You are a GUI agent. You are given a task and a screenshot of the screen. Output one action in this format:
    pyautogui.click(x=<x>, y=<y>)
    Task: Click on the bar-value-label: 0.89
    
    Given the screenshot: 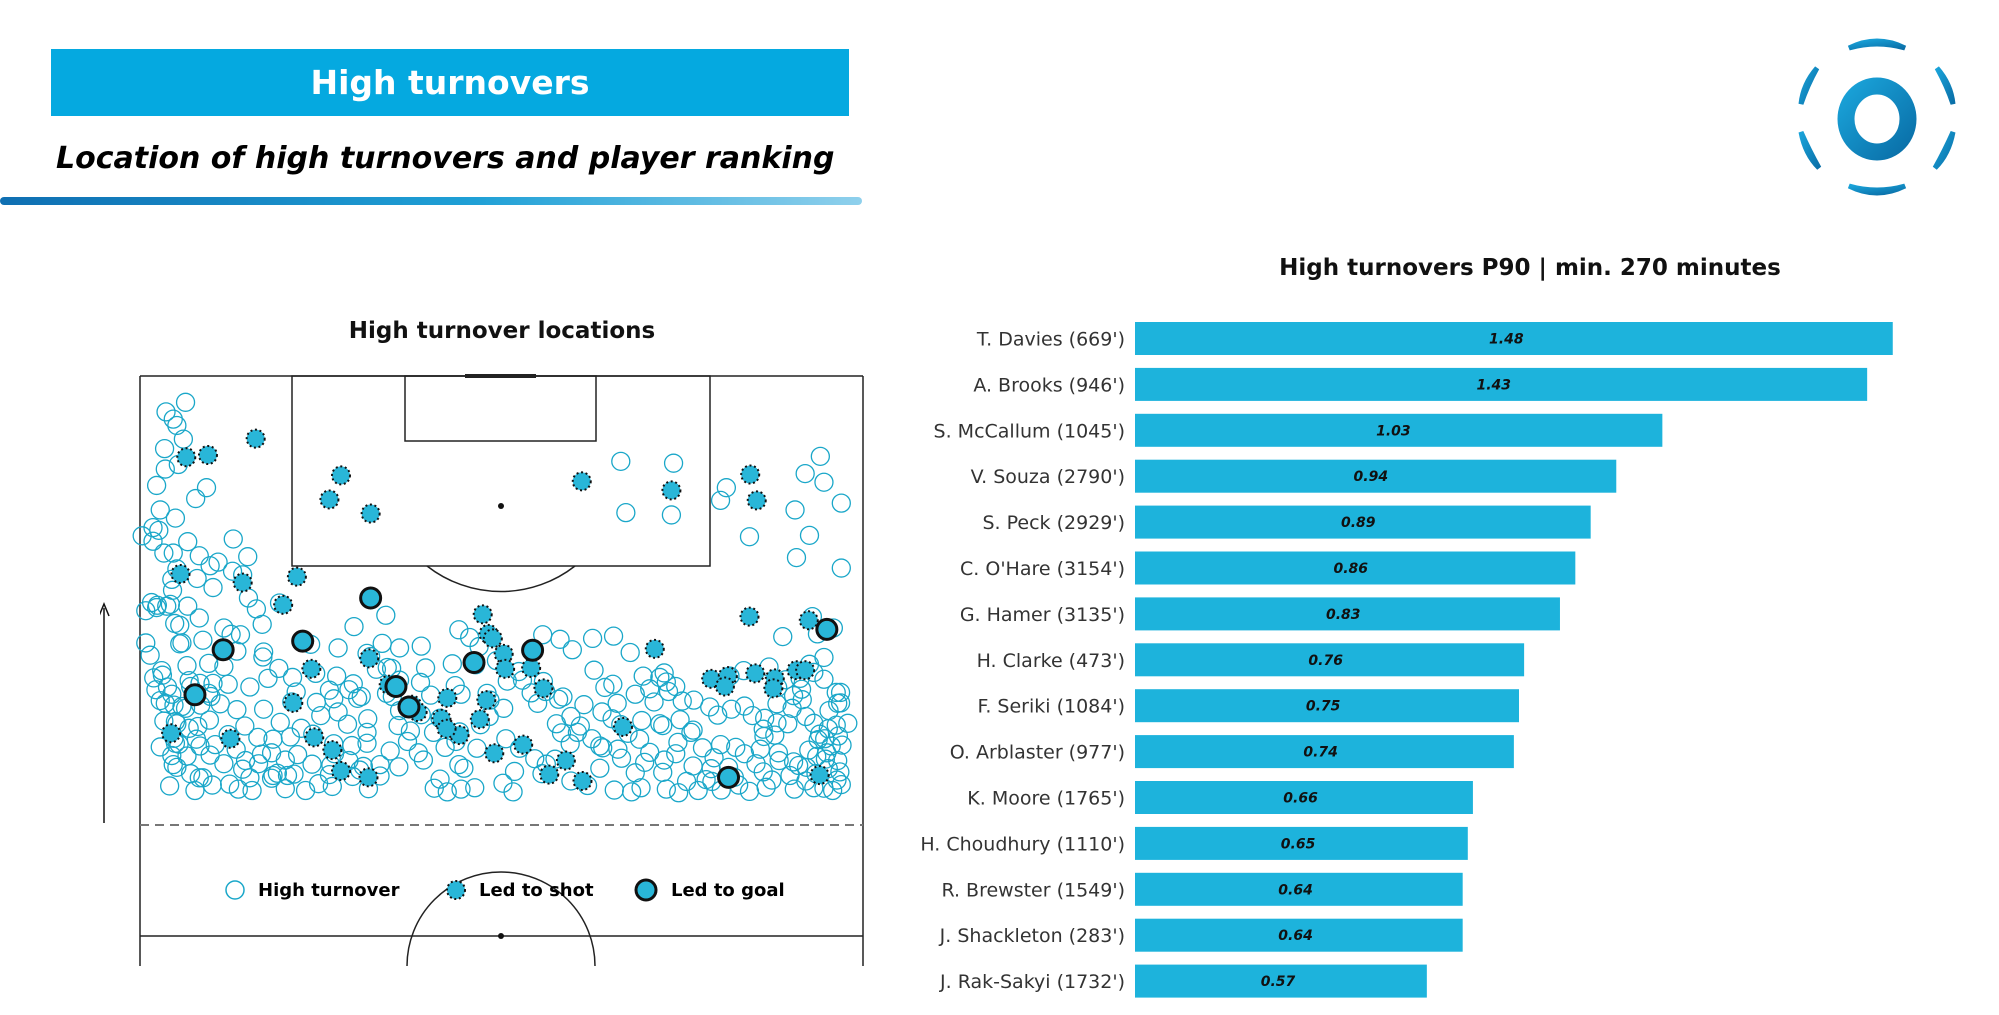 What is the action you would take?
    pyautogui.click(x=1358, y=523)
    